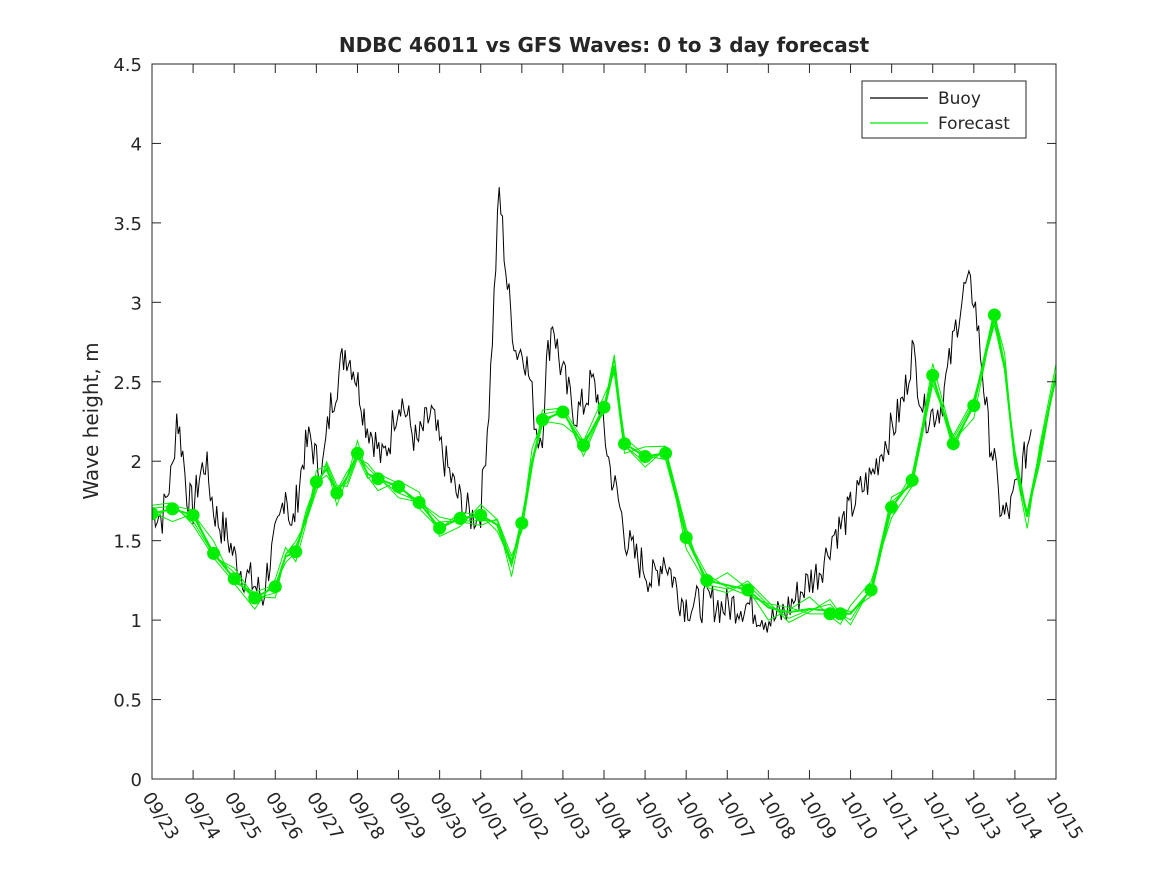 The image size is (1167, 875). What do you see at coordinates (136, 621) in the screenshot?
I see `y-tick-label: 1` at bounding box center [136, 621].